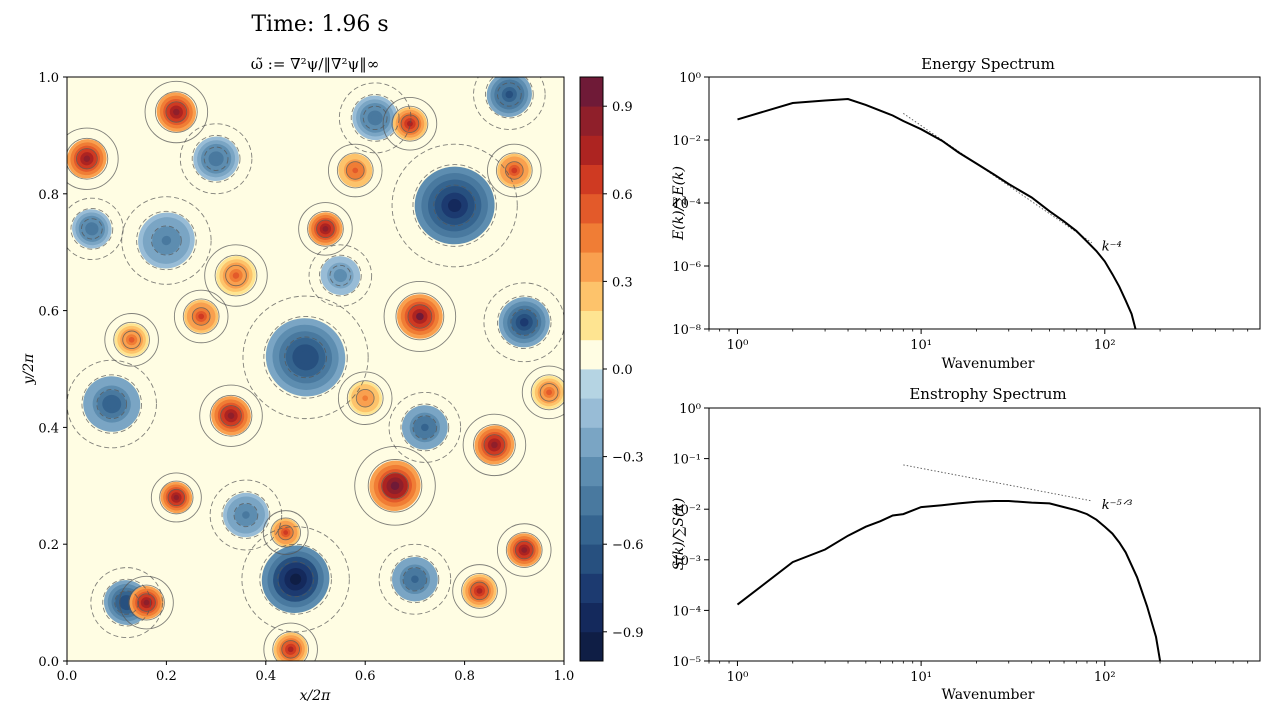  Describe the element at coordinates (921, 677) in the screenshot. I see `x-tick-label: 10¹` at that location.